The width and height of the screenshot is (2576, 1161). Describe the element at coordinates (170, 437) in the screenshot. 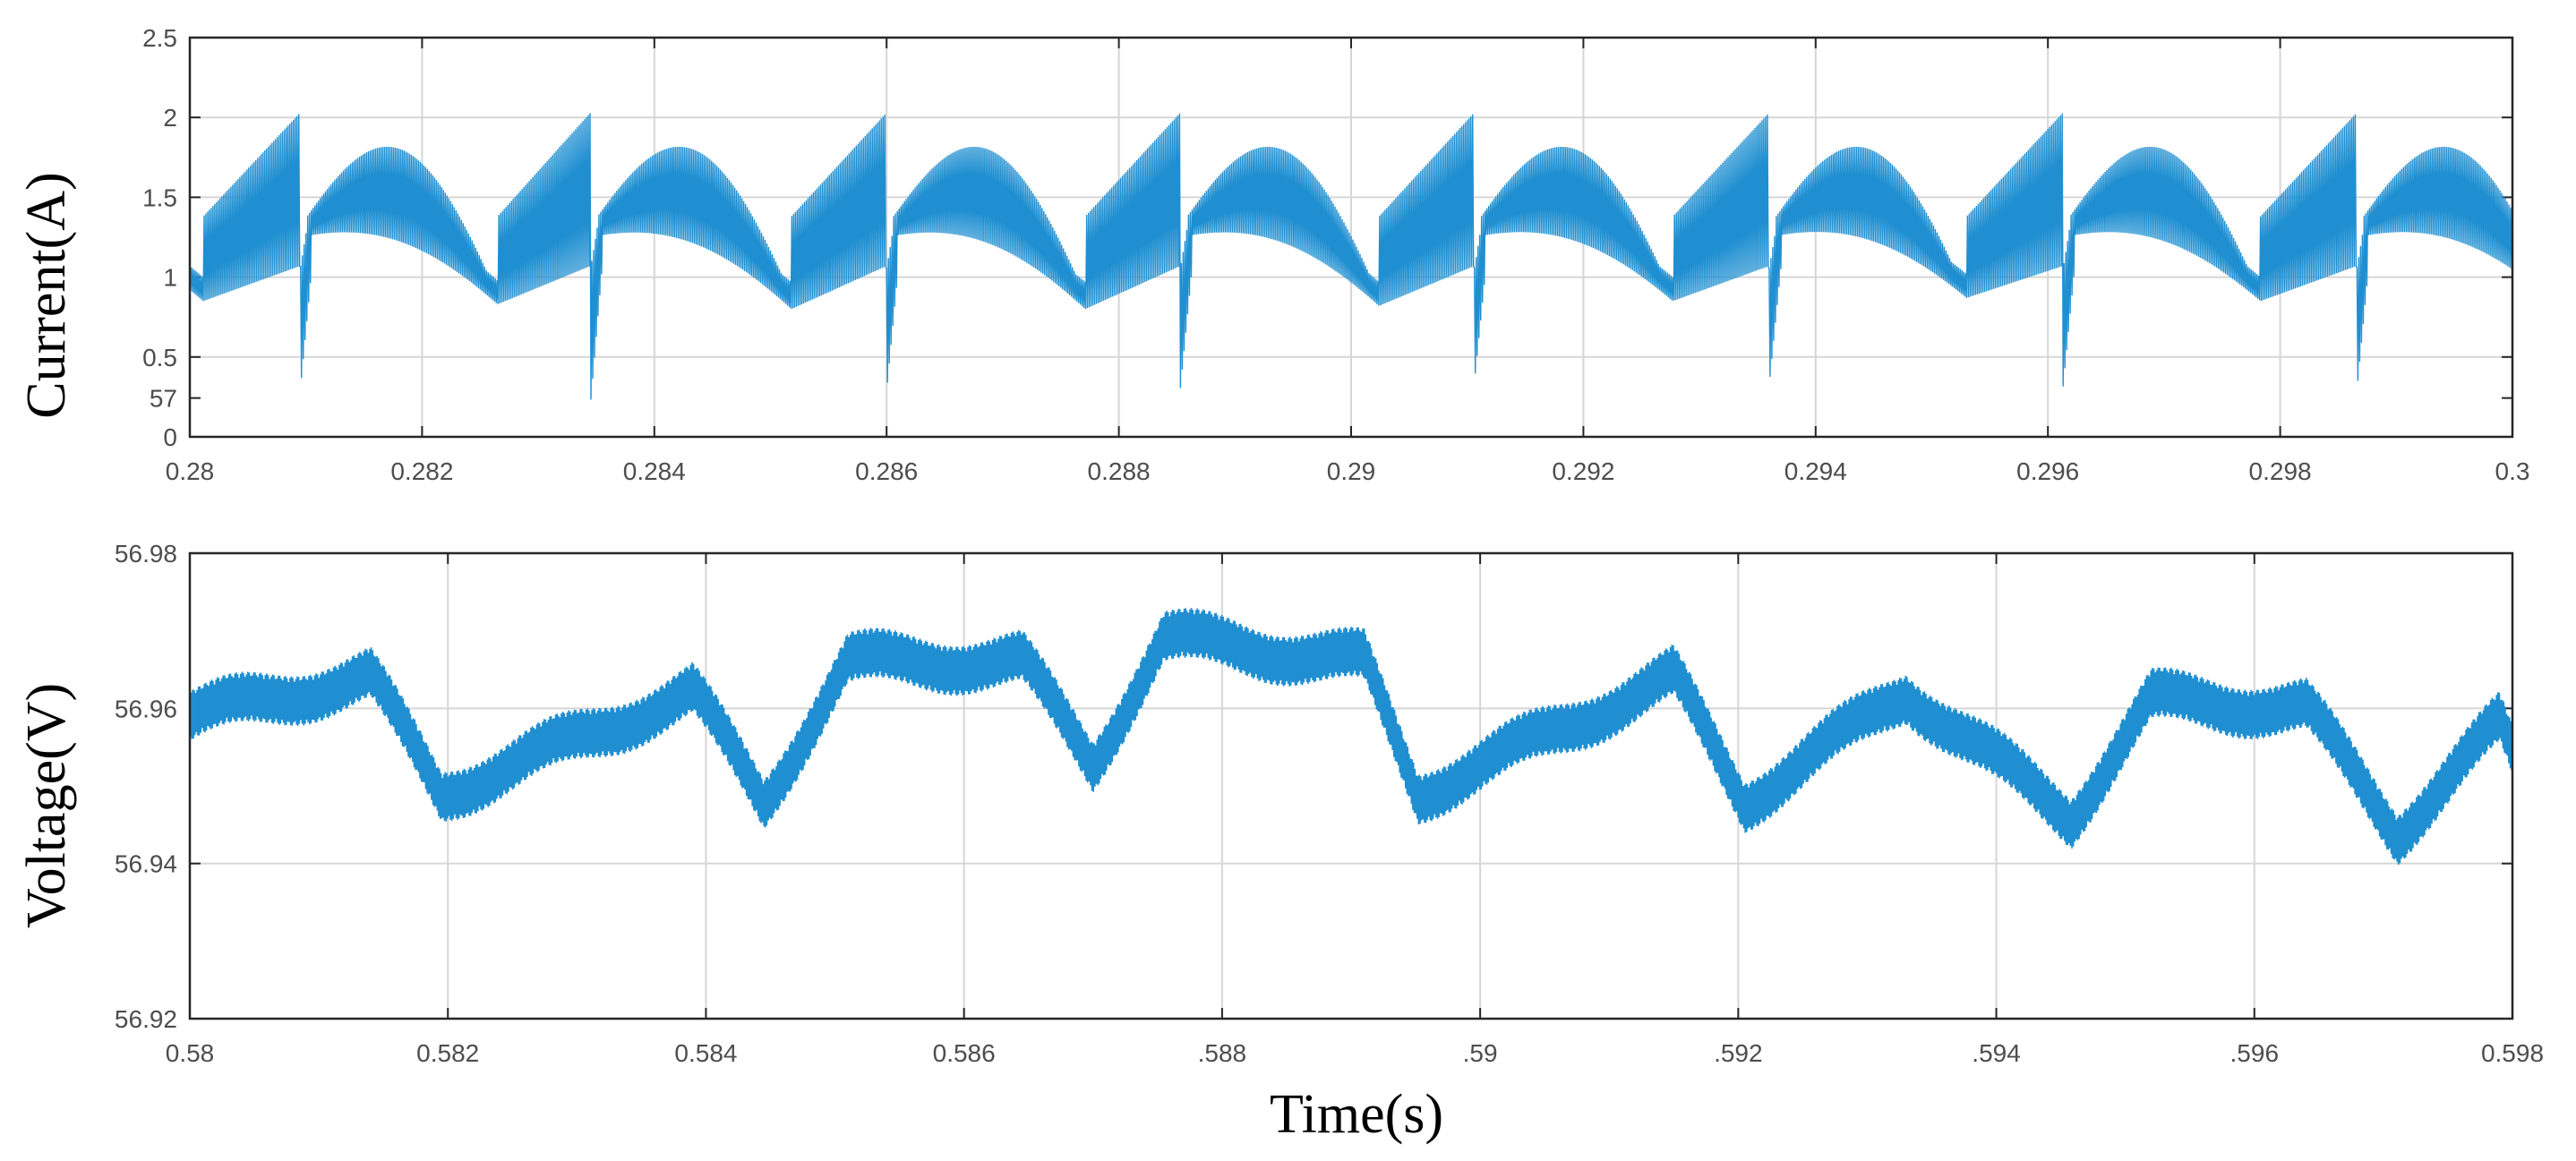

I see `y-tick-label: 0` at that location.